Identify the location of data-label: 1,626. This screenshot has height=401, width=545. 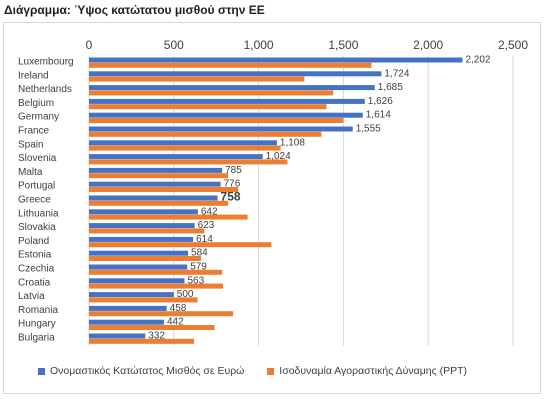
(380, 101).